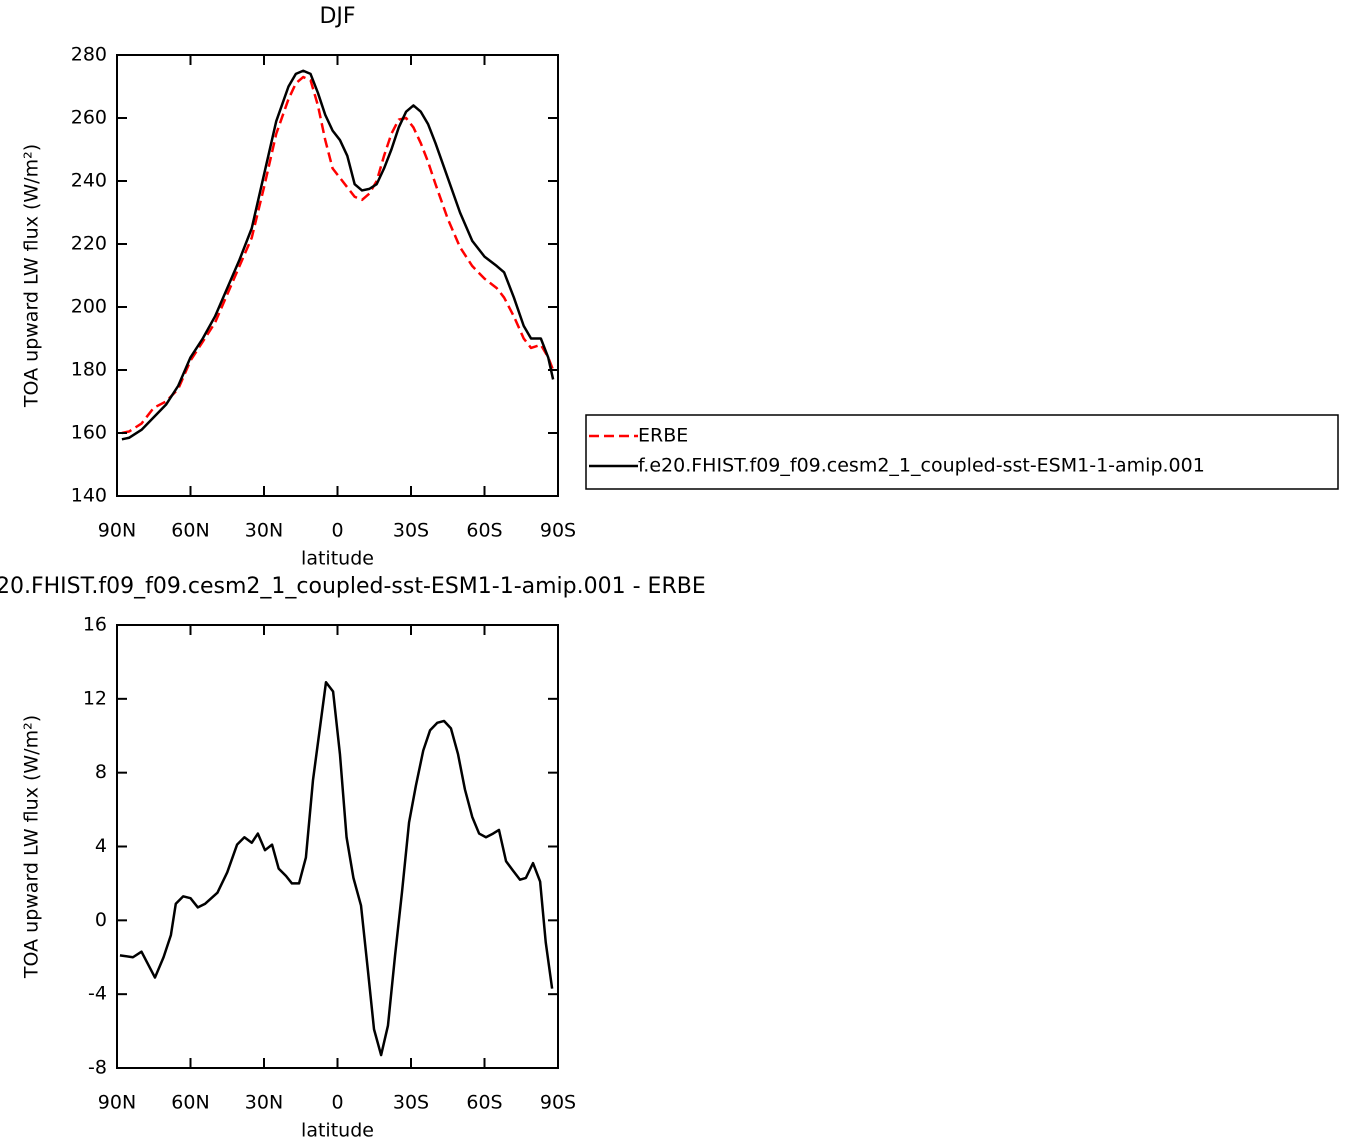  What do you see at coordinates (89, 496) in the screenshot?
I see `y-tick-label: 140` at bounding box center [89, 496].